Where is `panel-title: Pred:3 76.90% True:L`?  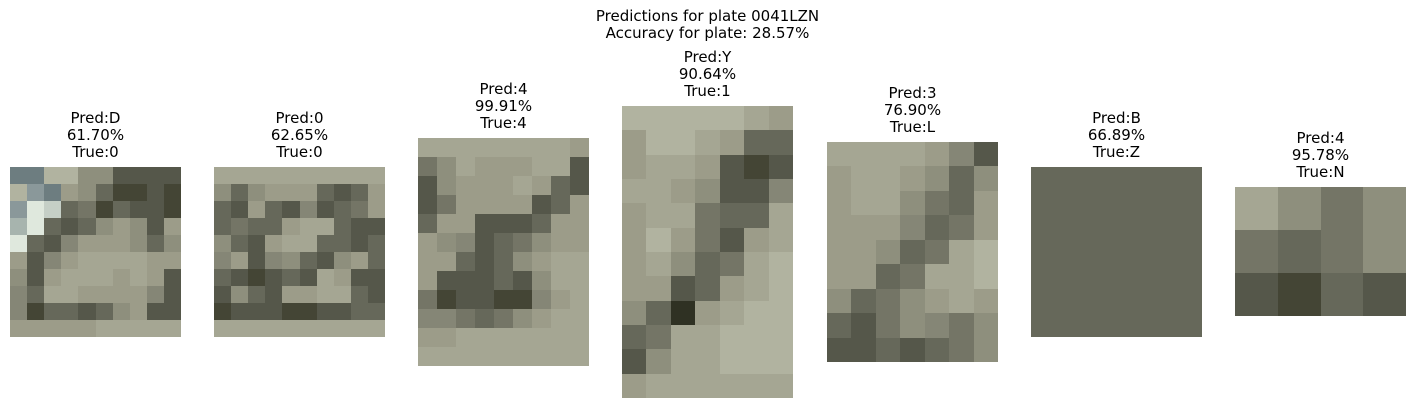 panel-title: Pred:3 76.90% True:L is located at coordinates (912, 110).